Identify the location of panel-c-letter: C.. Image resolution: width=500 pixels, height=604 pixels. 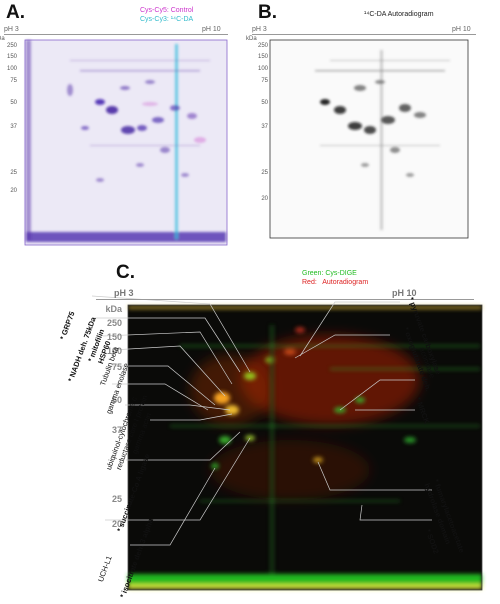
(125, 272).